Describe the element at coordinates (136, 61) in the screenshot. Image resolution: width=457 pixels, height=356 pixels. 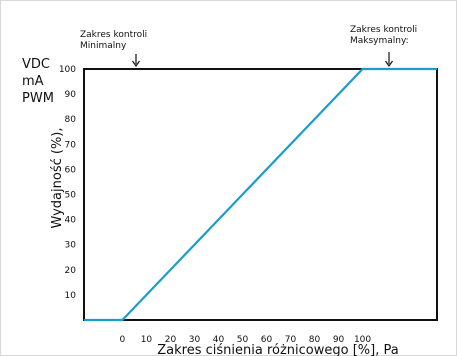
I see `annotation-min-arrow` at that location.